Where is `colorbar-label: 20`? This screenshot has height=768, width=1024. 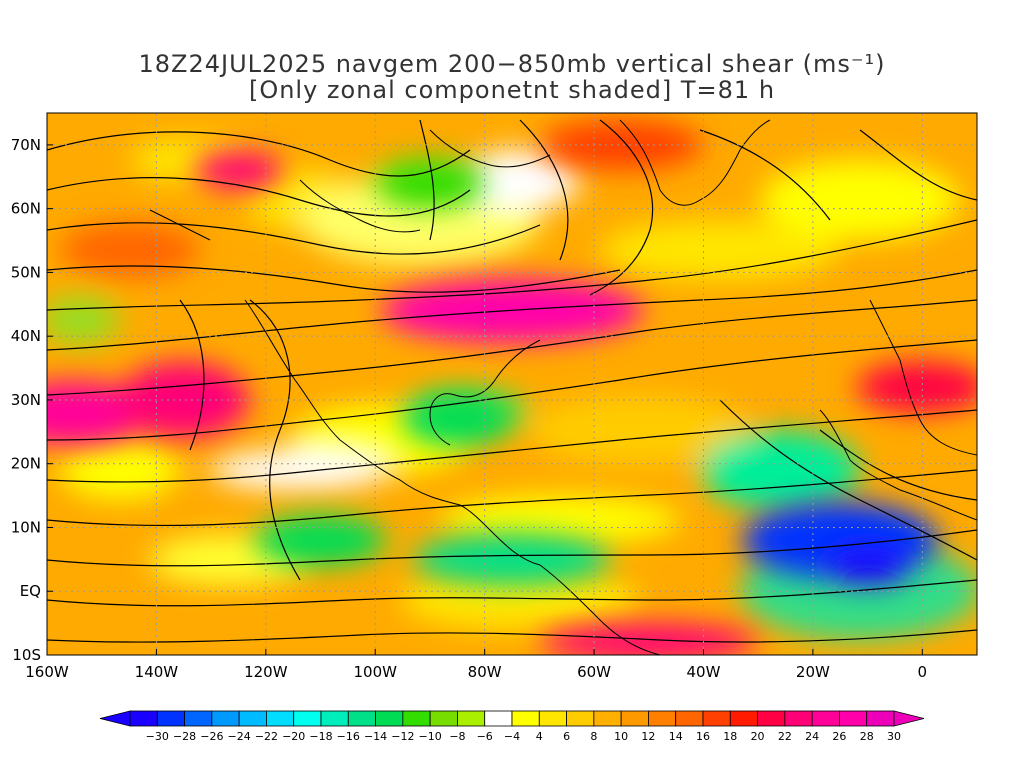
colorbar-label: 20 is located at coordinates (758, 736).